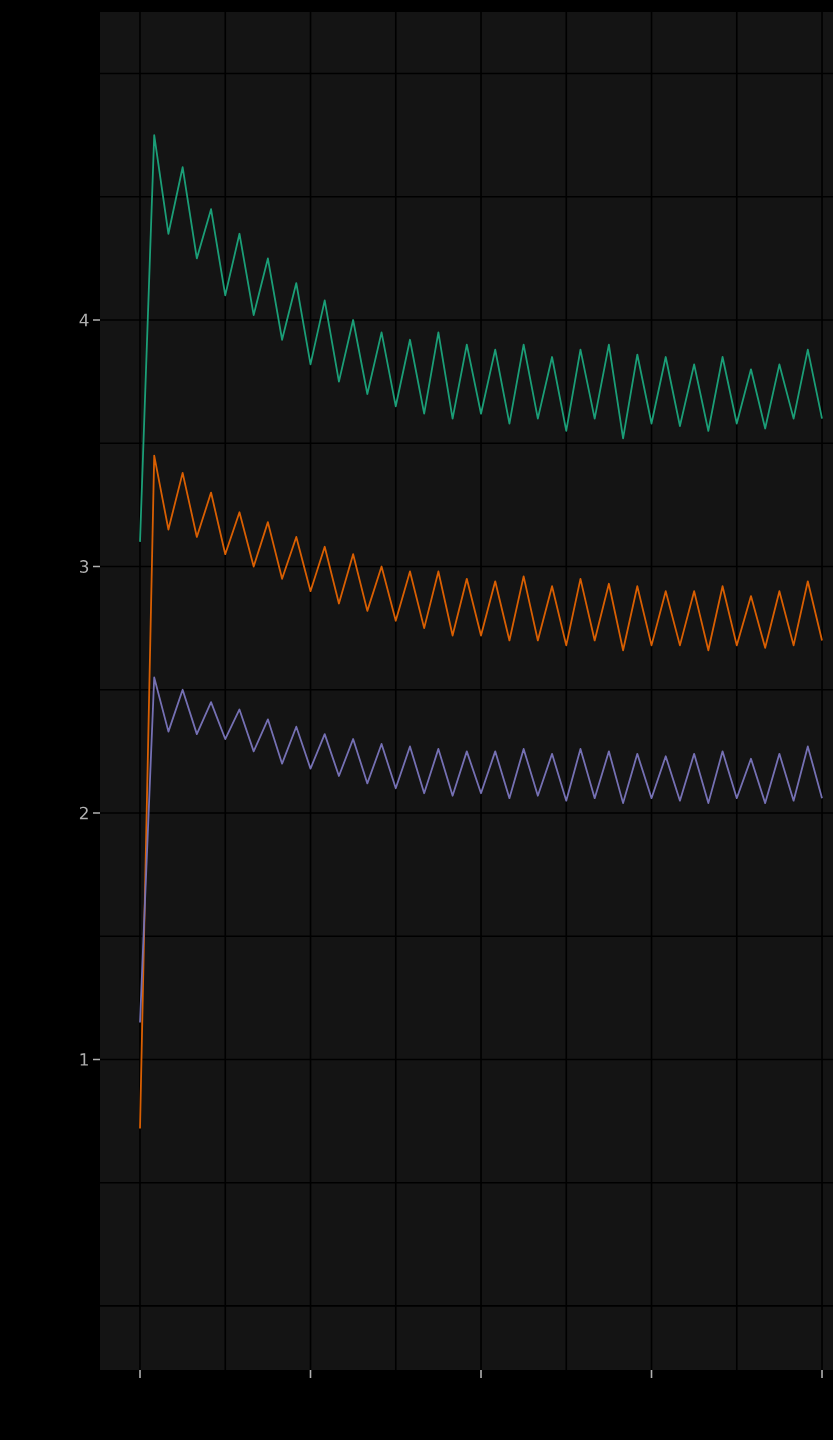 The image size is (833, 1440). Describe the element at coordinates (84, 1059) in the screenshot. I see `y-tick-label: 1` at that location.